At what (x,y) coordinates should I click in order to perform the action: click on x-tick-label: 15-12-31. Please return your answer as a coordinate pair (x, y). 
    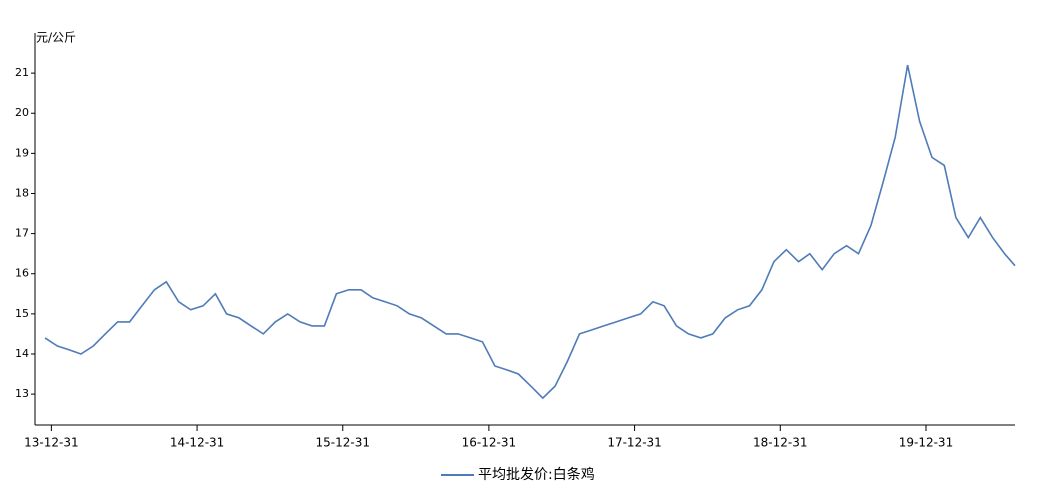
    Looking at the image, I should click on (343, 443).